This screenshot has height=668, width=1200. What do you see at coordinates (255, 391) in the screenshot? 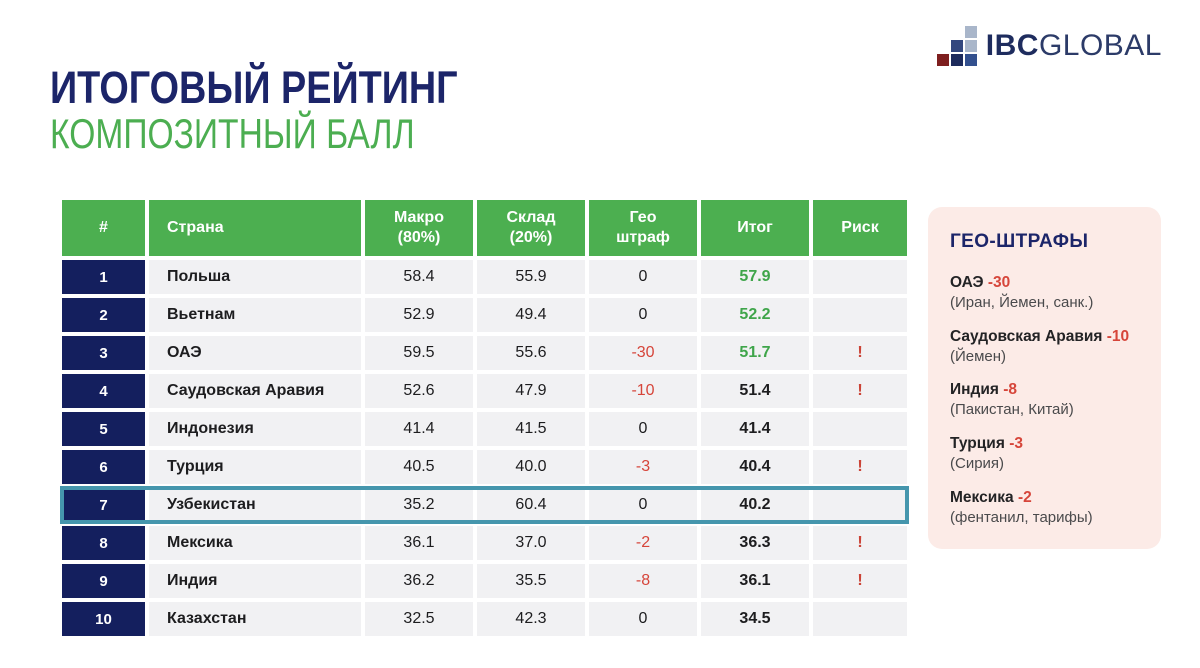
I see `country-cell: Саудовская Аравия` at bounding box center [255, 391].